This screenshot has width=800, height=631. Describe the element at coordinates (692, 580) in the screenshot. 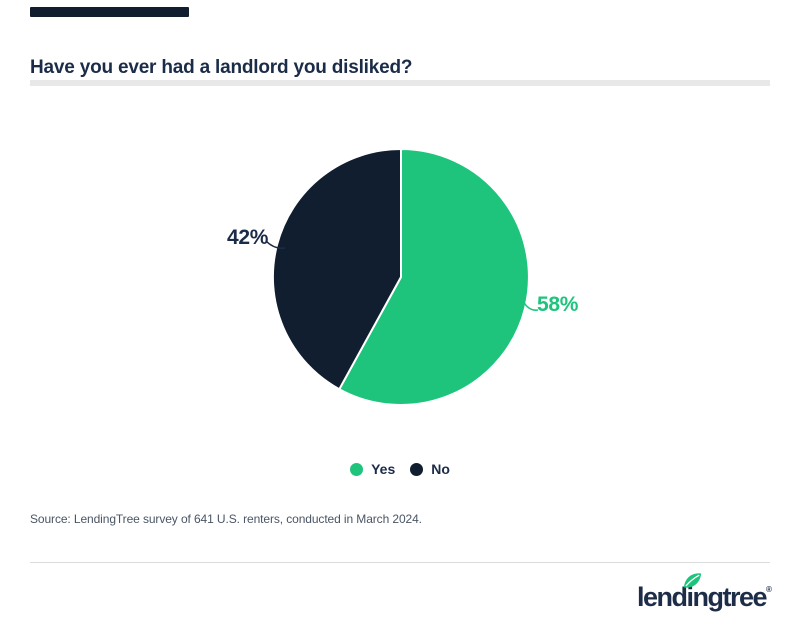

I see `leaf-icon` at that location.